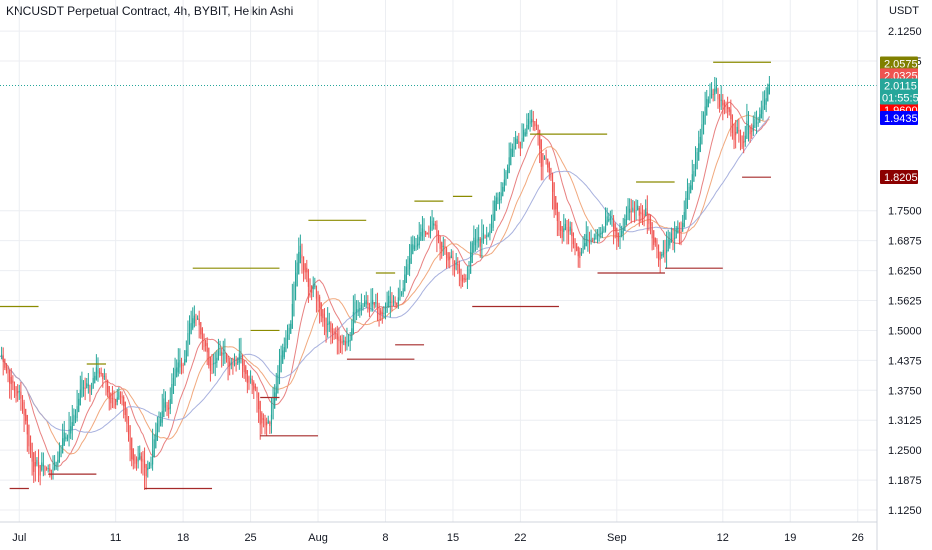 The image size is (932, 550). I want to click on x-tick-label: Jul, so click(19, 538).